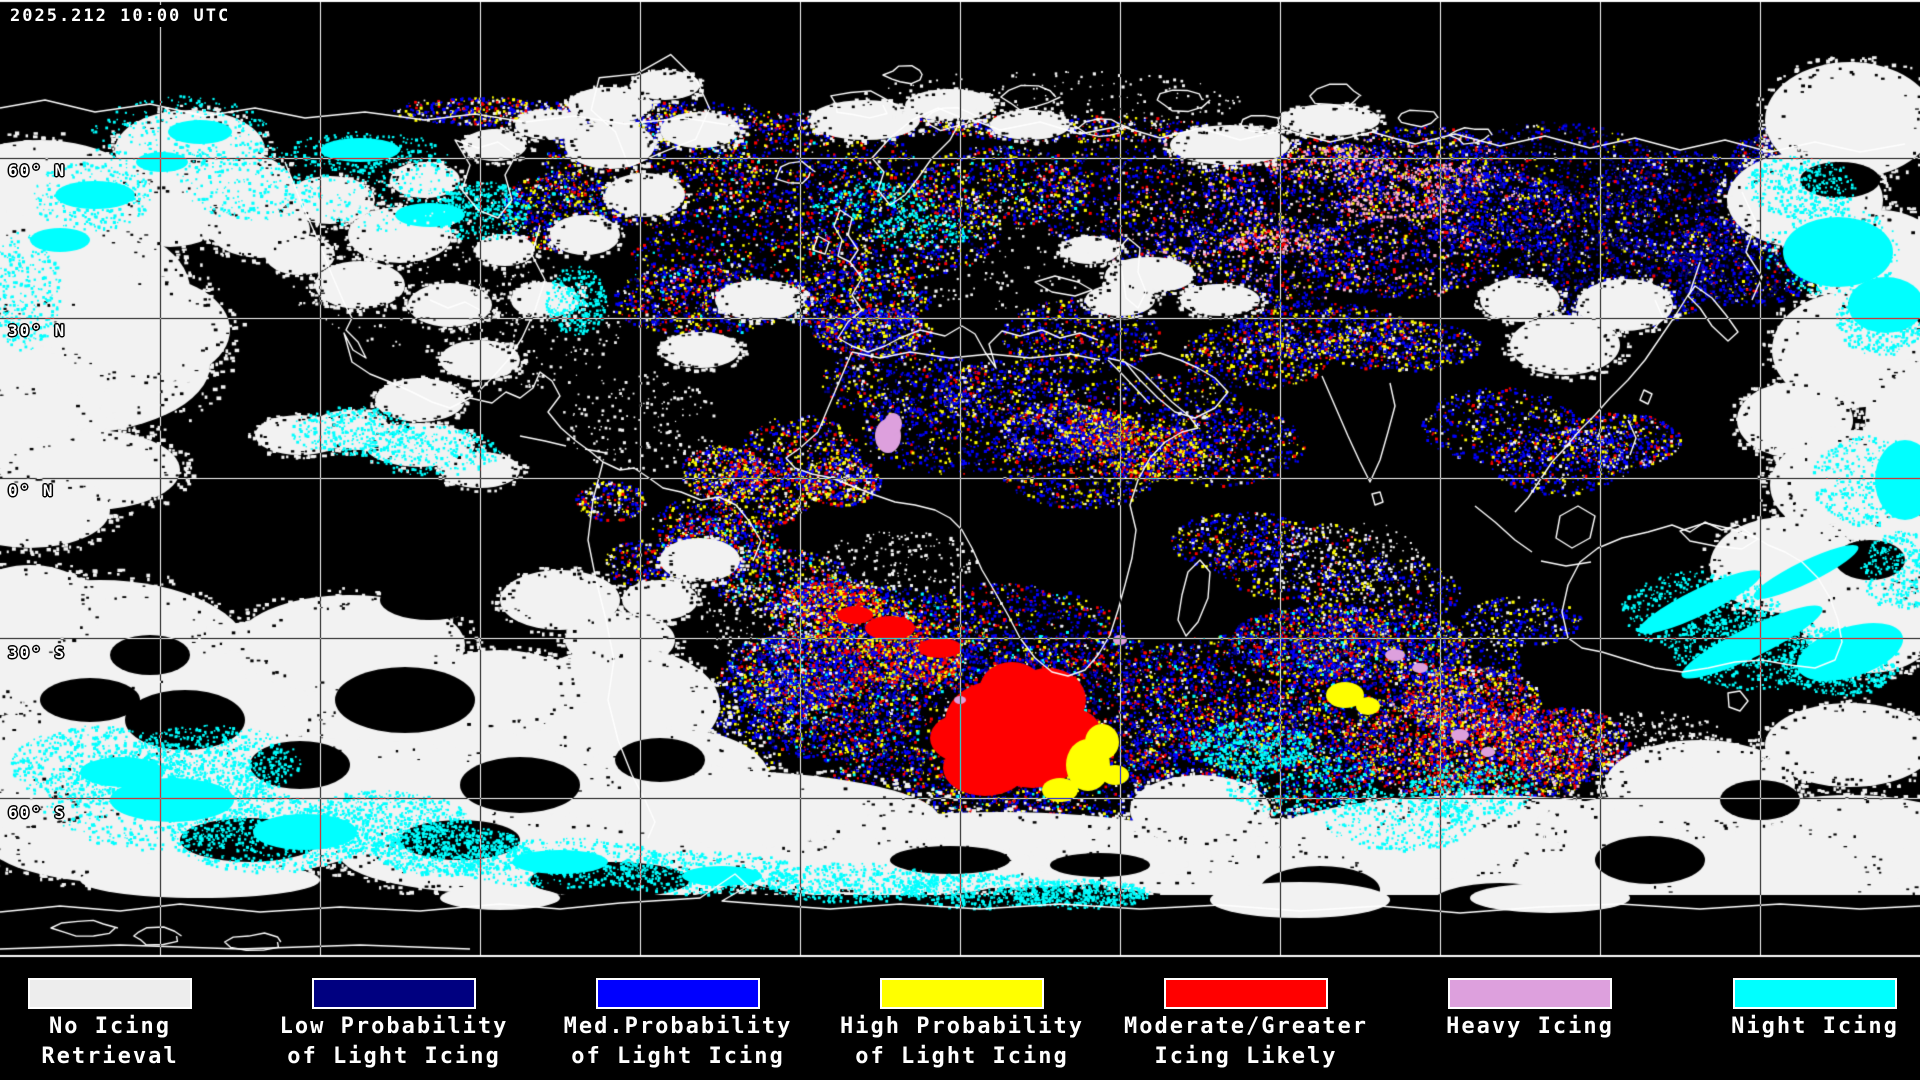 The width and height of the screenshot is (1920, 1080). Describe the element at coordinates (394, 1041) in the screenshot. I see `legend-label: Low Probability of Light Icing` at that location.